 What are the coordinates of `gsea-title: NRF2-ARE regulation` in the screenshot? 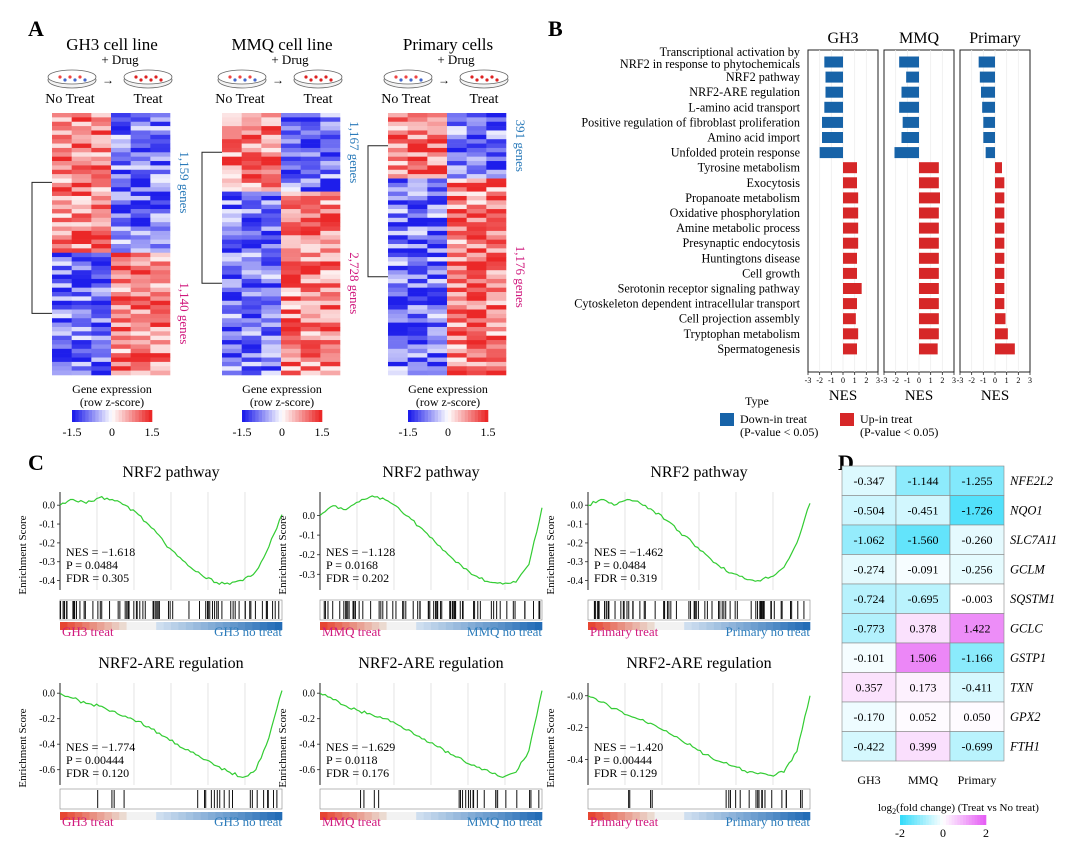 It's located at (698, 663).